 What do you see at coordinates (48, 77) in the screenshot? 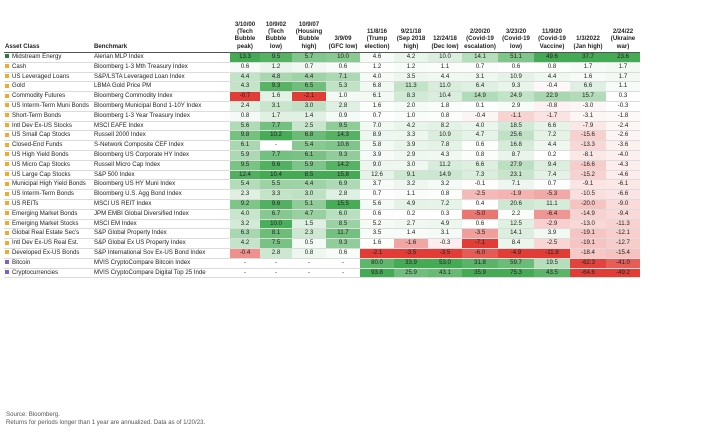
I see `asset-class-cell: US Leveraged Loans` at bounding box center [48, 77].